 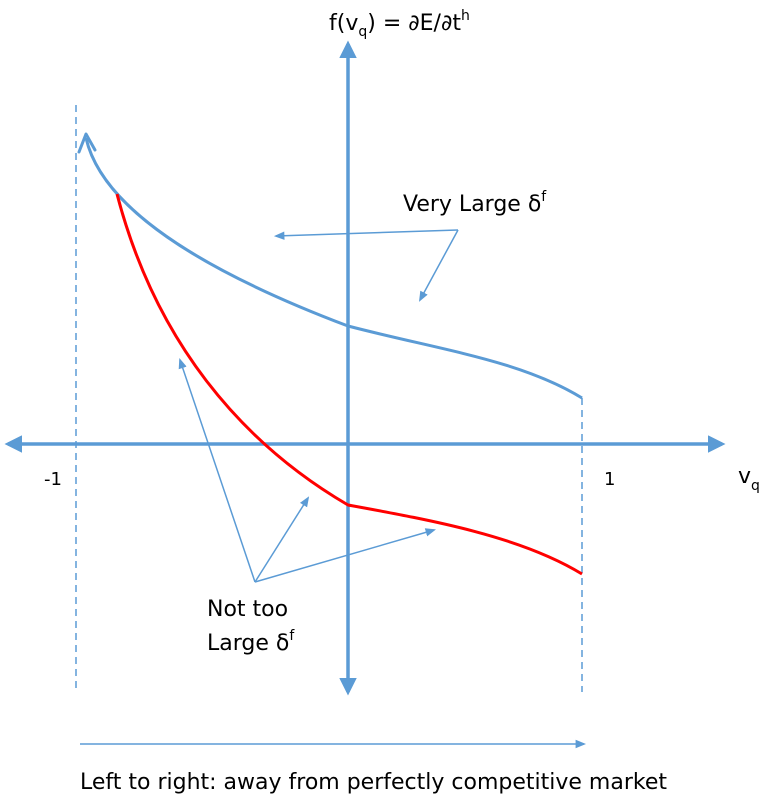 I want to click on very-large-delta-label-sup: f, so click(x=544, y=197).